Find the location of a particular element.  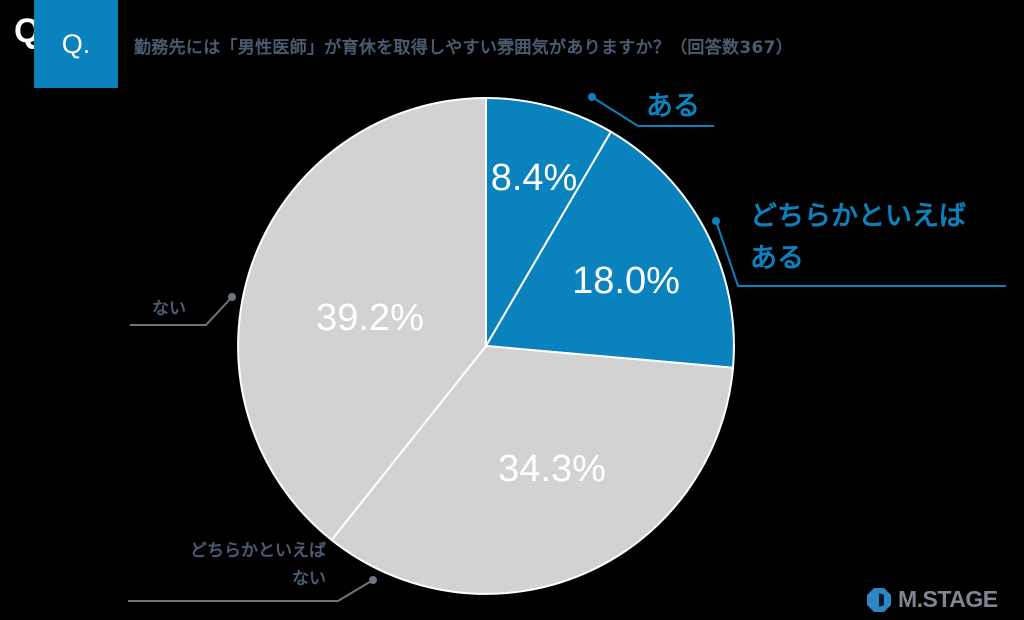

slice-aru is located at coordinates (549, 223).